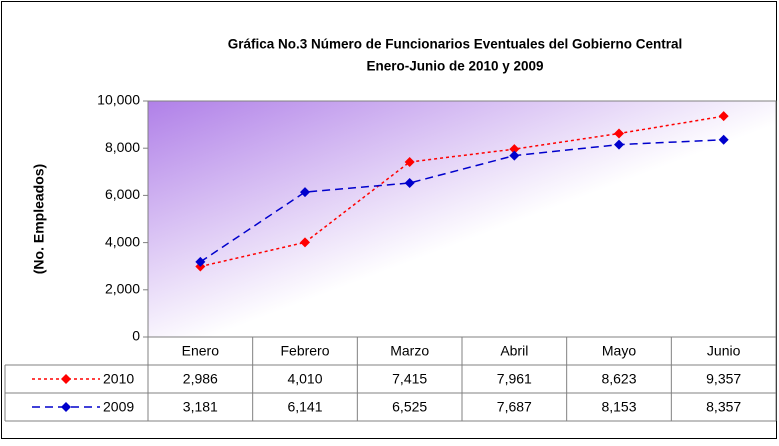  Describe the element at coordinates (122, 147) in the screenshot. I see `y-tick-label: 8,000` at that location.